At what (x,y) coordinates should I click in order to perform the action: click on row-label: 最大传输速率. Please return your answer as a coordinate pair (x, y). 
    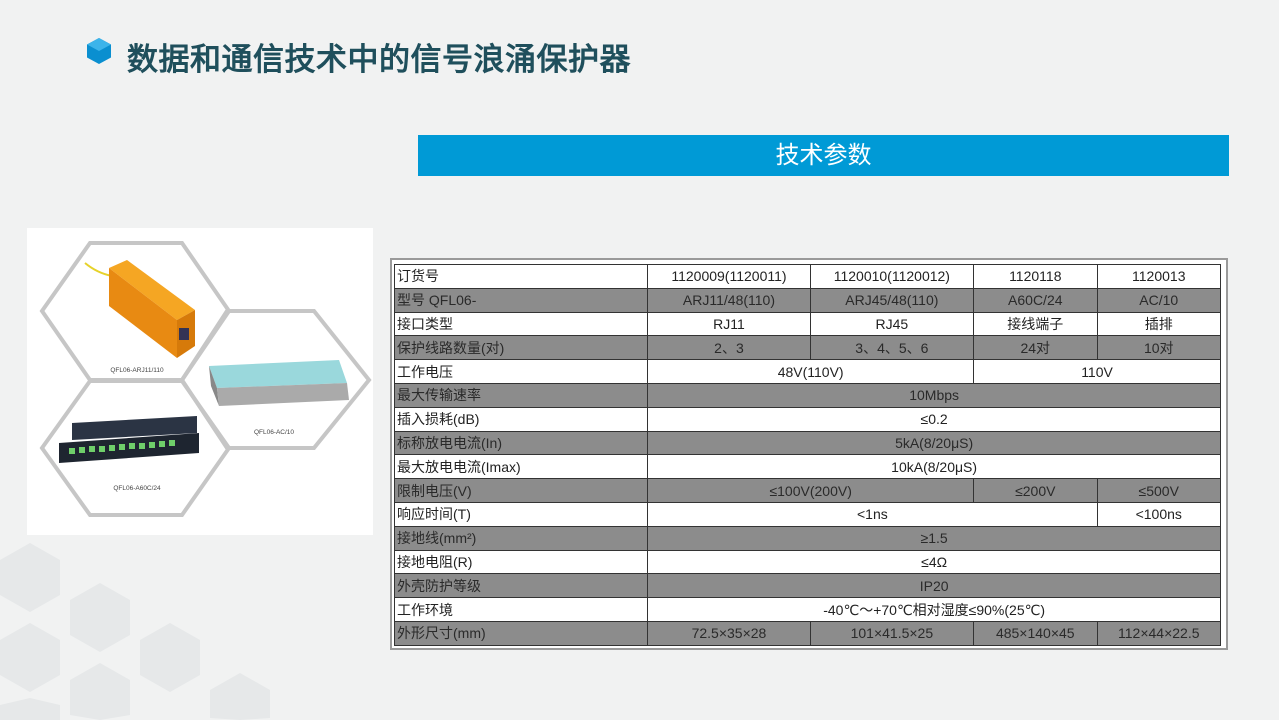
    Looking at the image, I should click on (521, 395).